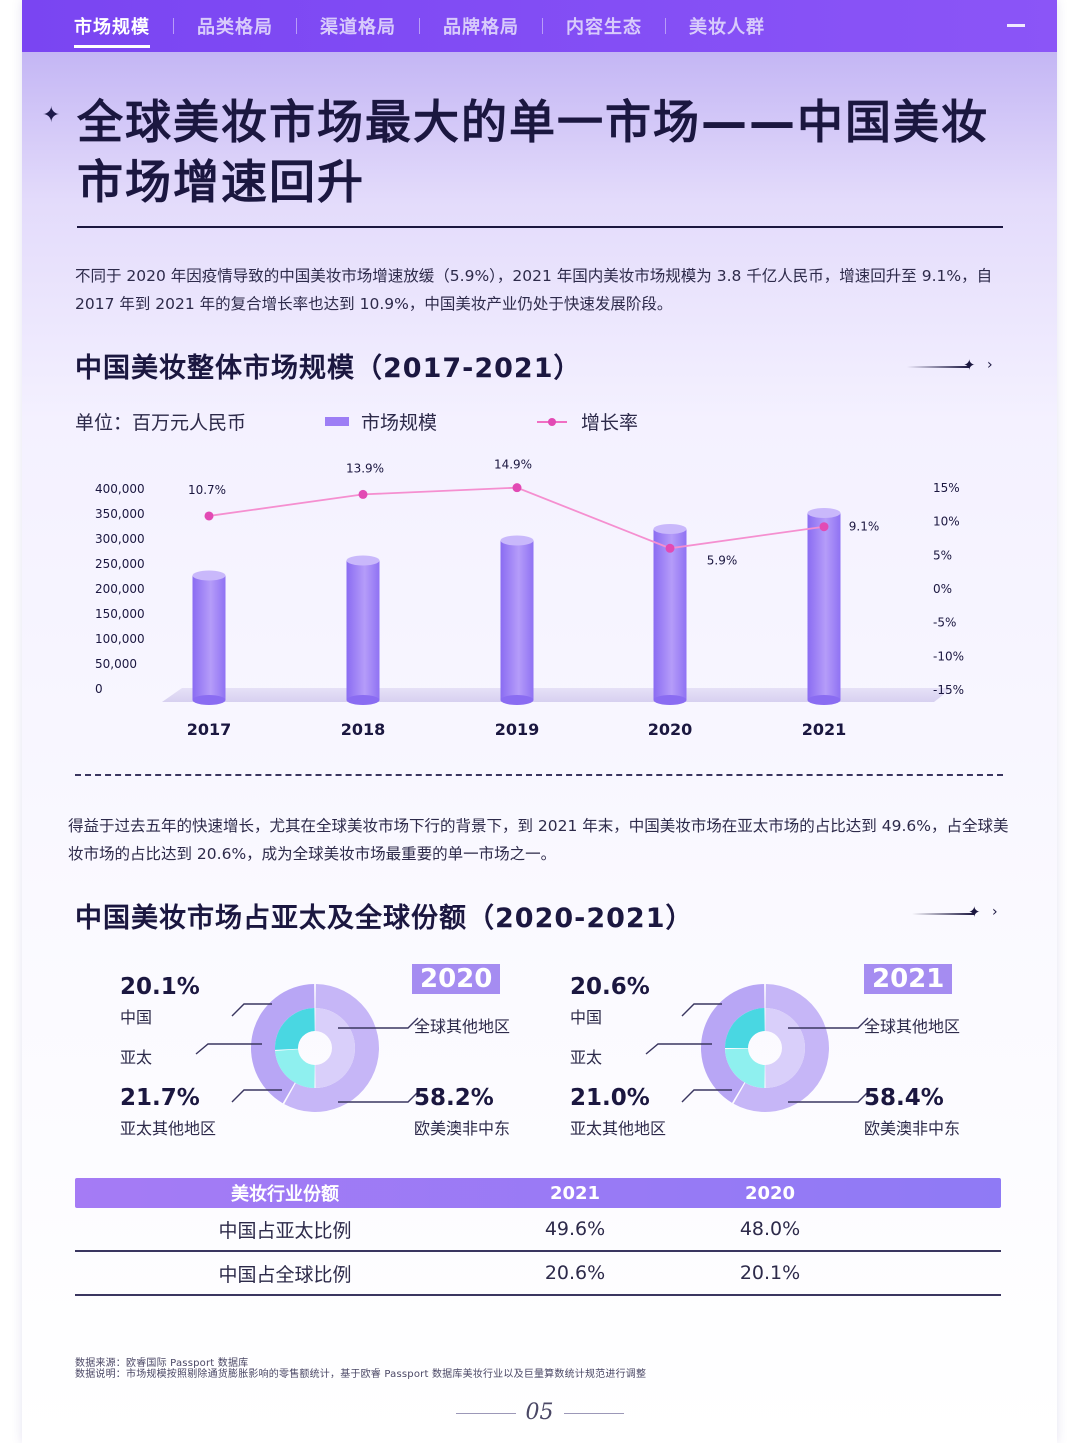 This screenshot has width=1080, height=1443. What do you see at coordinates (120, 514) in the screenshot?
I see `y-left-tick-label: 350,000` at bounding box center [120, 514].